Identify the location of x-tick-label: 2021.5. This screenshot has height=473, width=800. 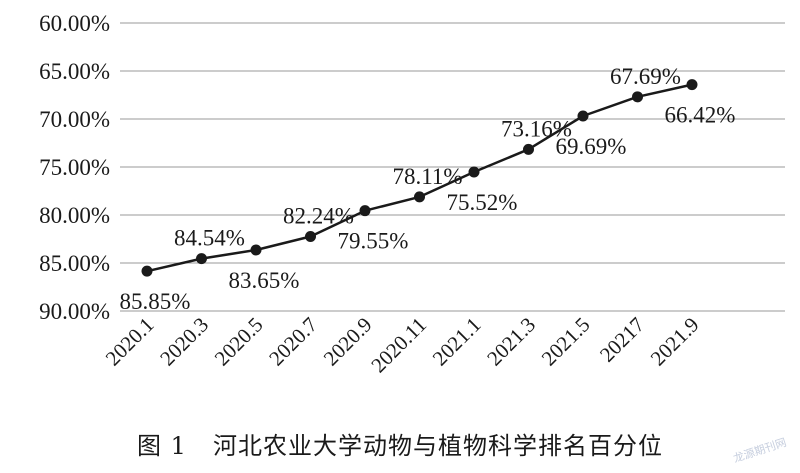
(566, 342).